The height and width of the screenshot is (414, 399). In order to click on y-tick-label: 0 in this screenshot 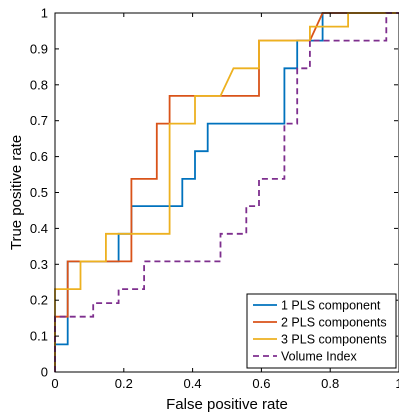, I will do `click(44, 372)`.